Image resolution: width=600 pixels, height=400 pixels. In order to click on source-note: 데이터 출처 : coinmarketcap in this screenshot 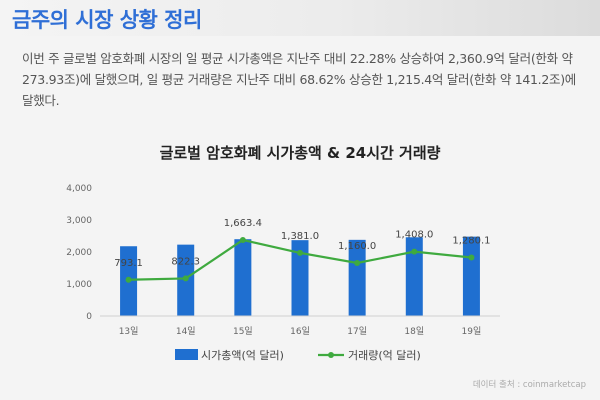, I will do `click(529, 385)`.